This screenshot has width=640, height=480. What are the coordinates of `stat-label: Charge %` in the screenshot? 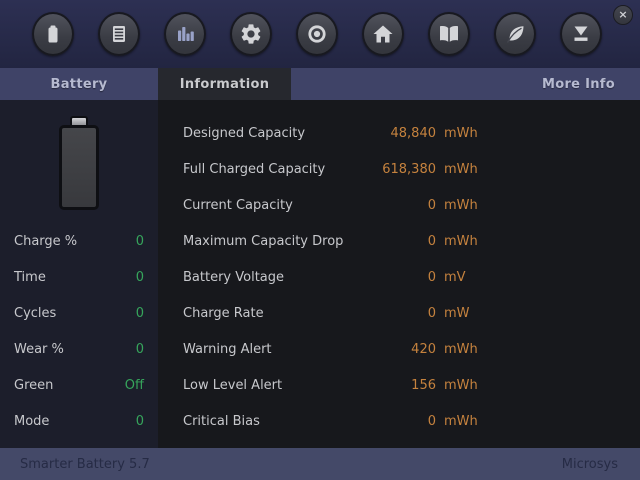 It's located at (46, 241).